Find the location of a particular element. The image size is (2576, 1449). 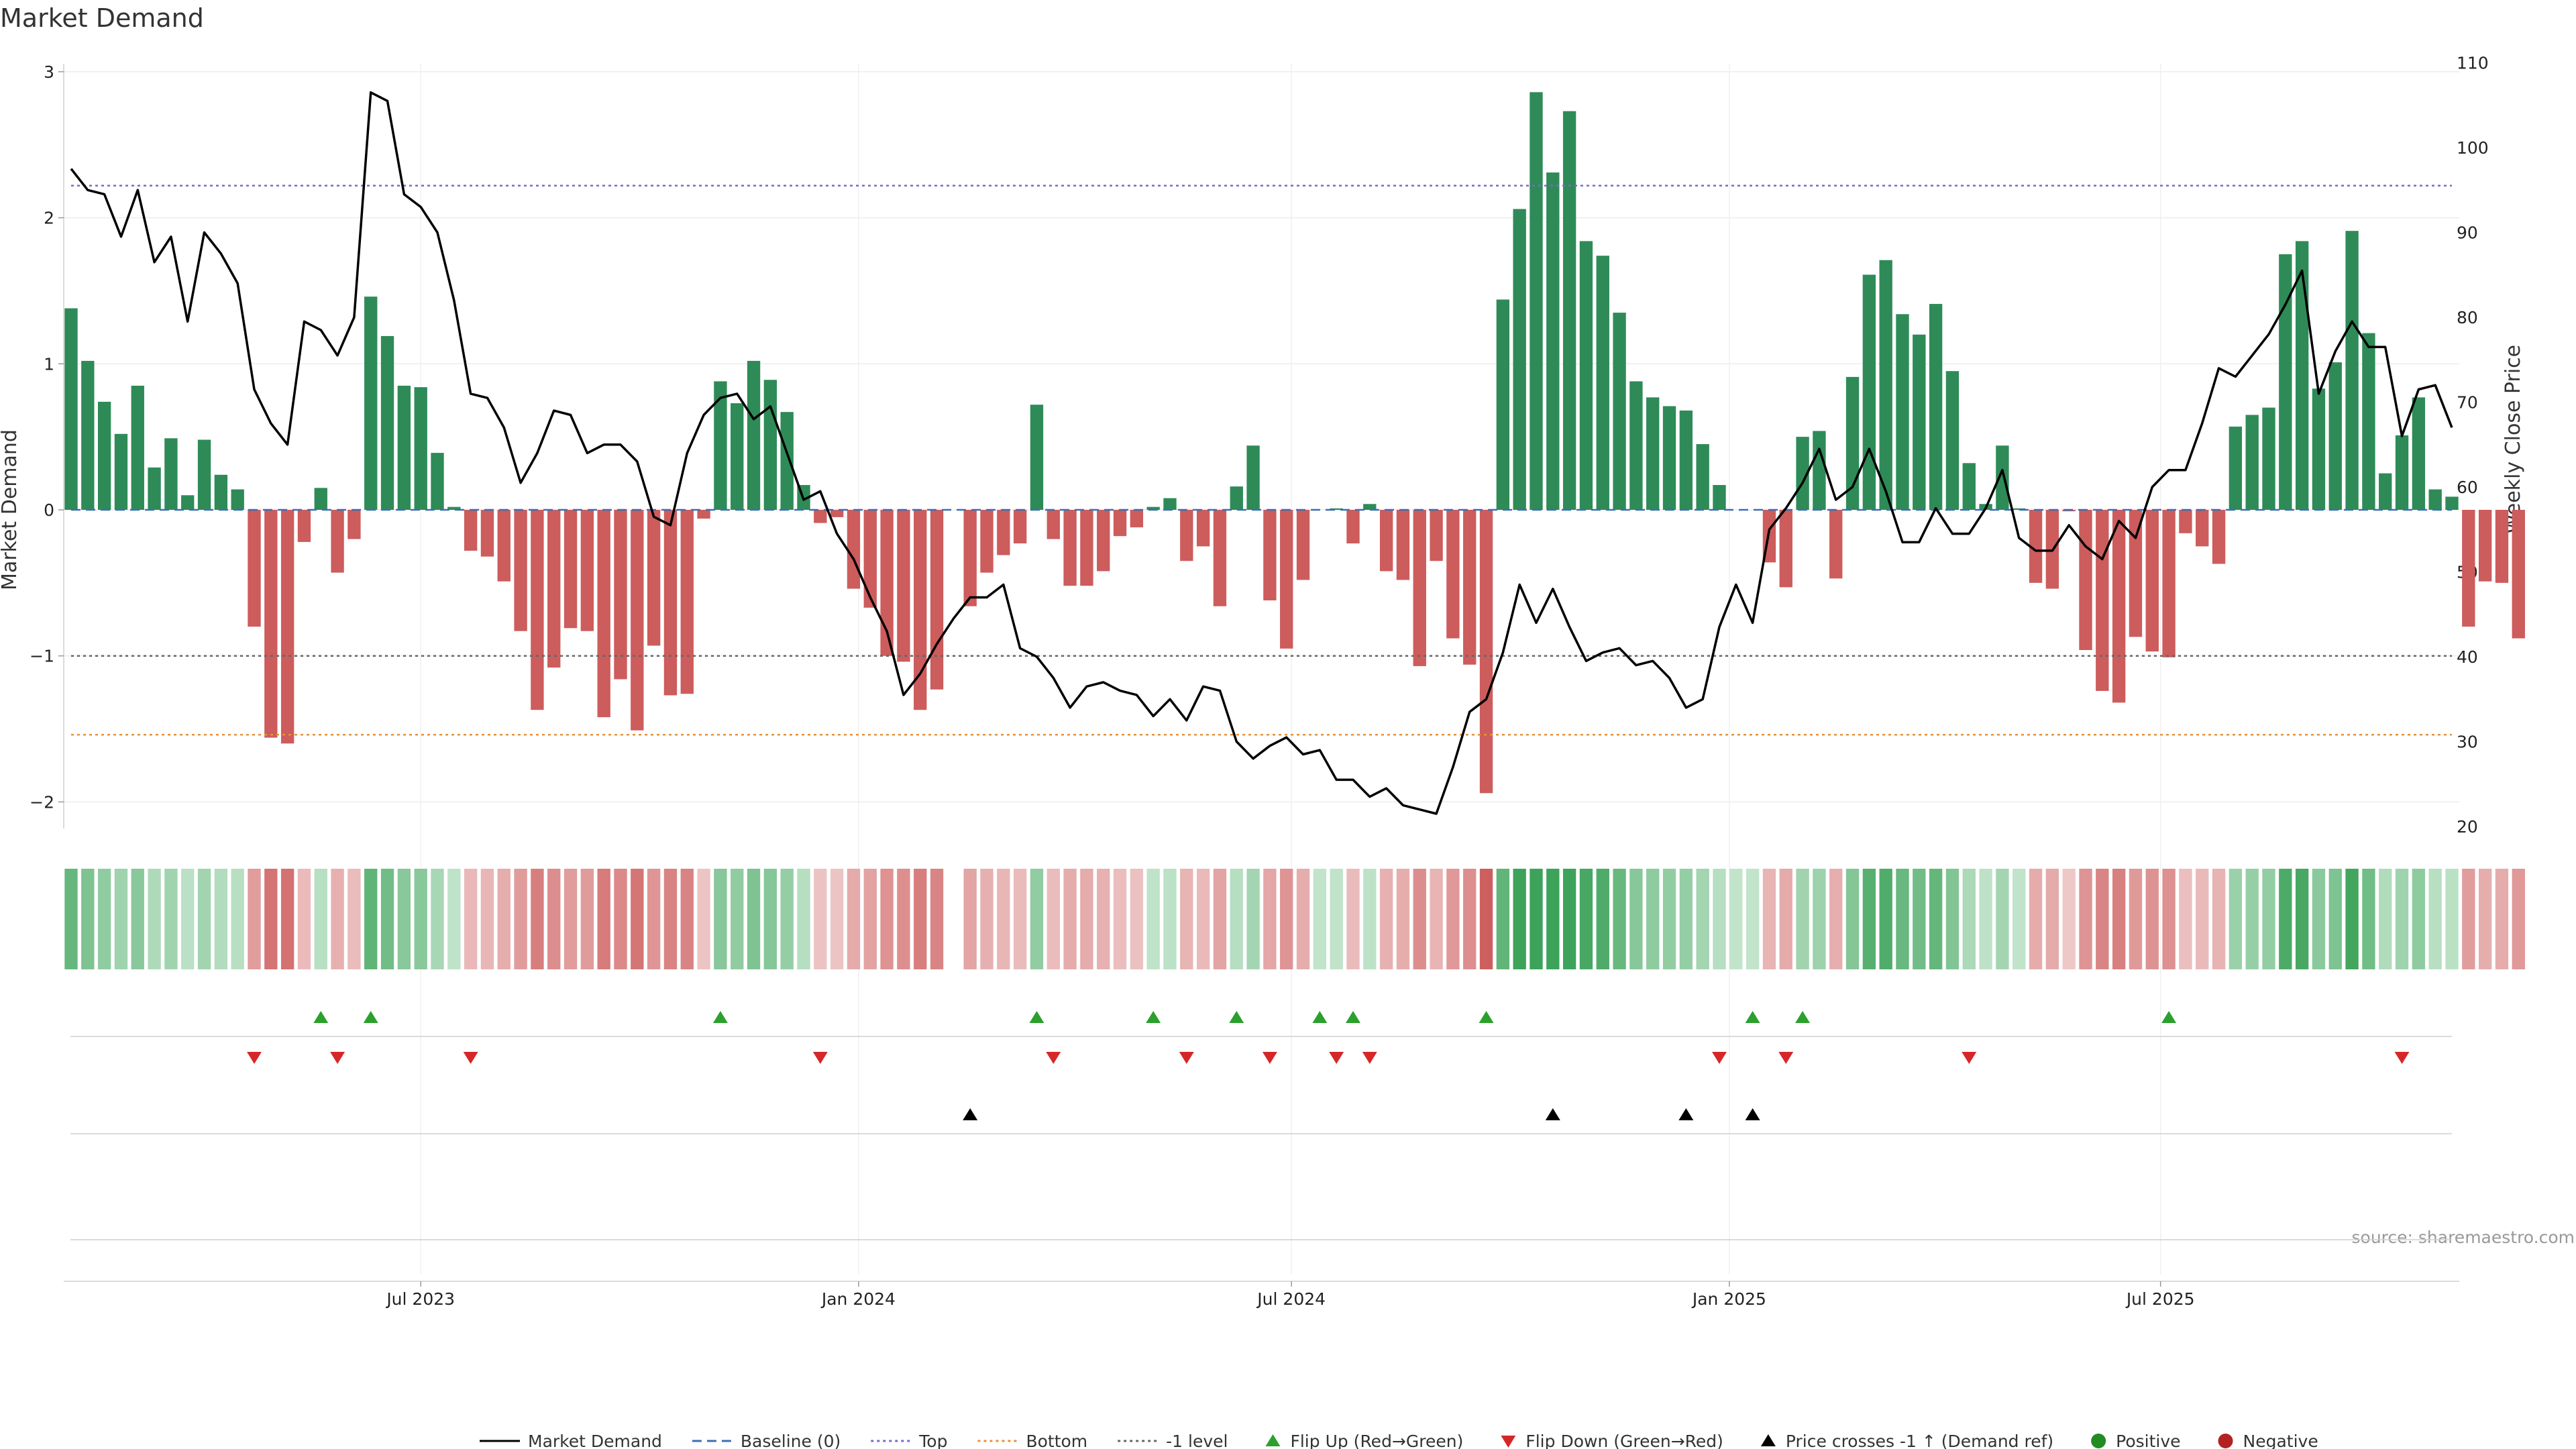

right-axis-title: Weekly Close Price is located at coordinates (2513, 439).